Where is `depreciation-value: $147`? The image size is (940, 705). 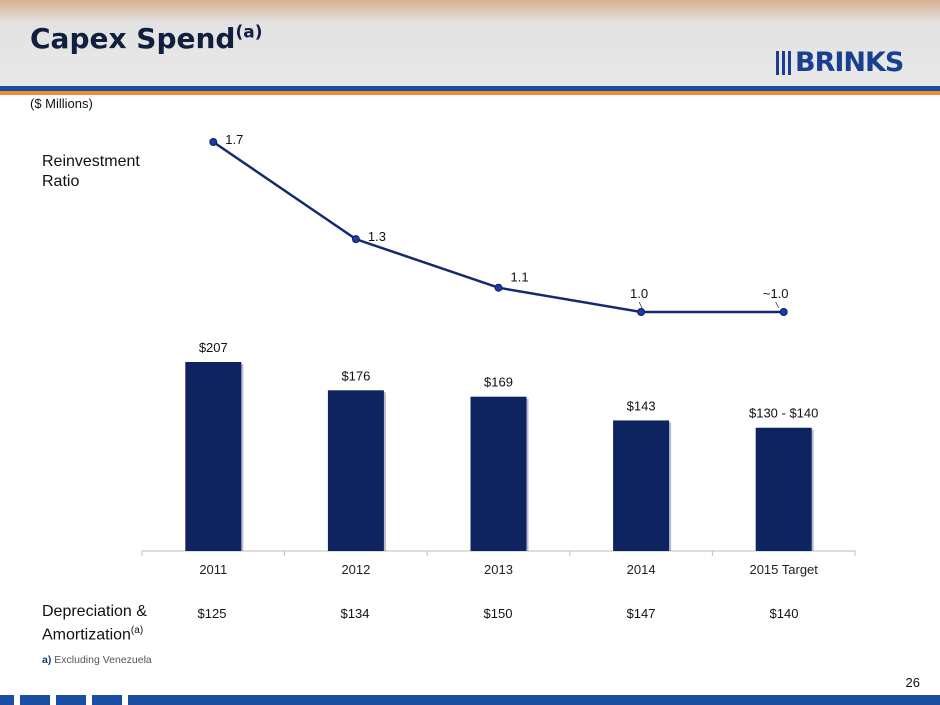
depreciation-value: $147 is located at coordinates (641, 613).